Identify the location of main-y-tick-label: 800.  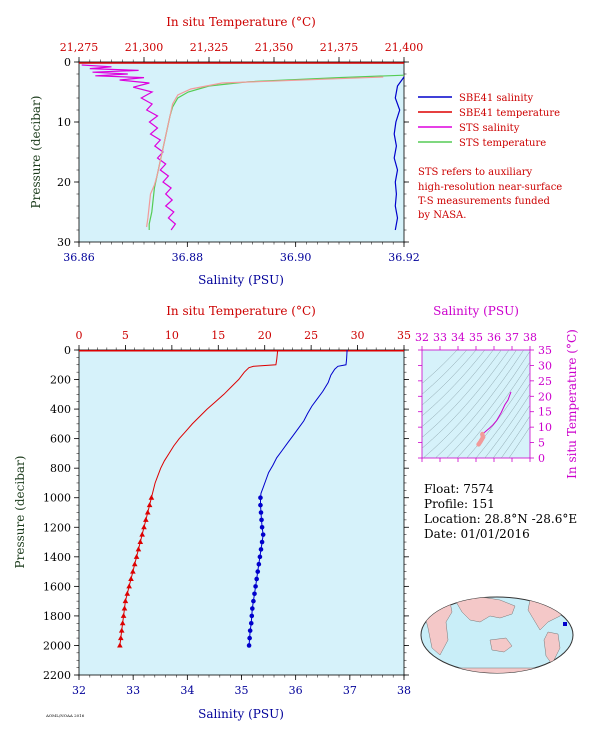
(60, 468).